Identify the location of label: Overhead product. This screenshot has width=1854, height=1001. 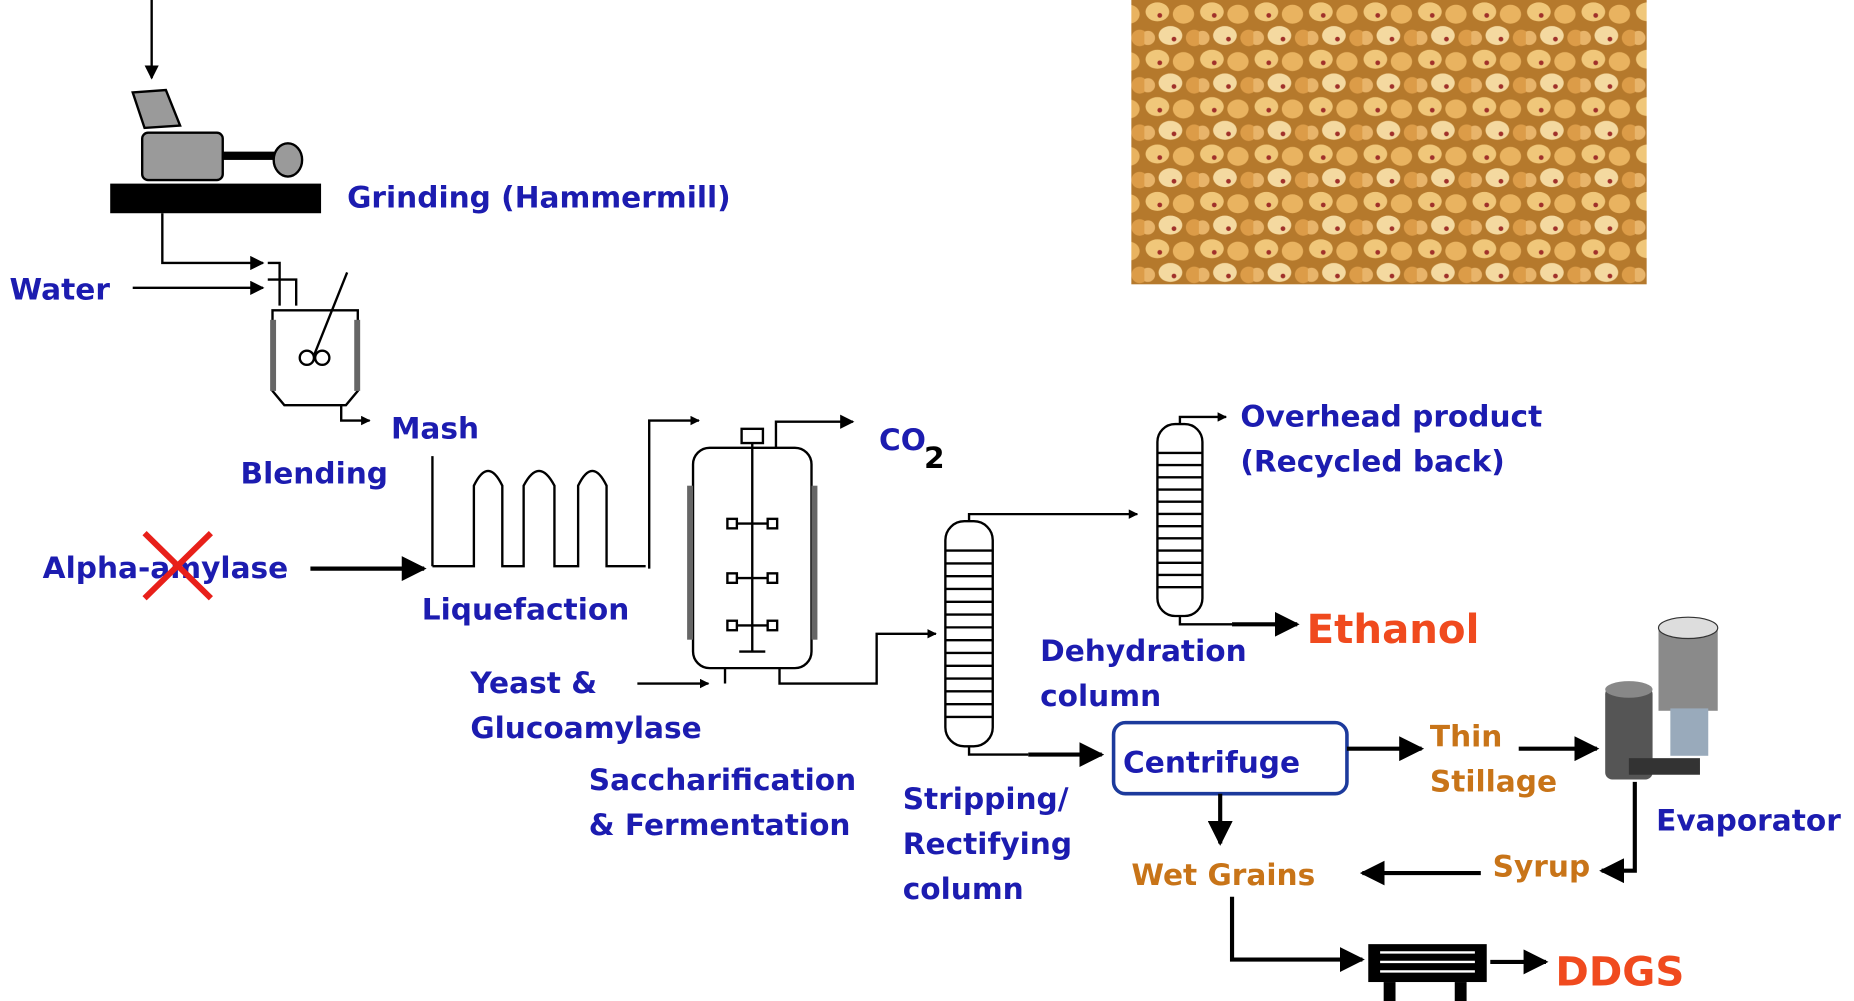
(1391, 416).